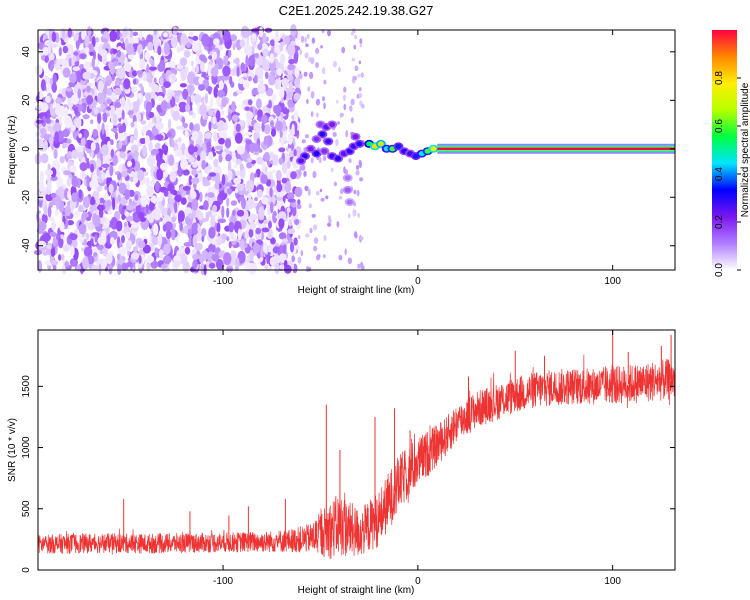 The image size is (750, 600). What do you see at coordinates (26, 508) in the screenshot?
I see `y-tick-label: 500` at bounding box center [26, 508].